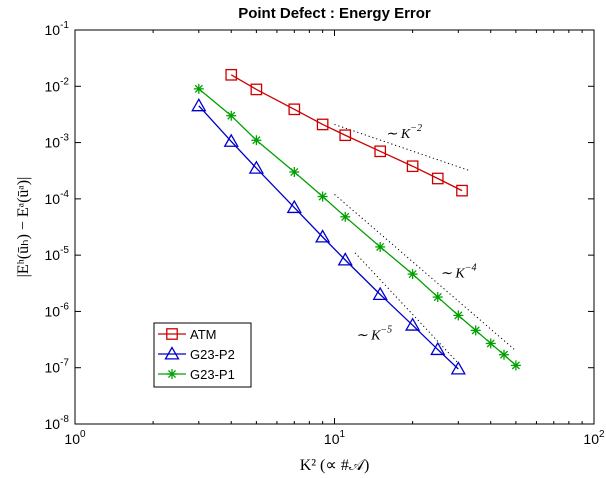  I want to click on slope-annotation: ∼ K−5, so click(374, 333).